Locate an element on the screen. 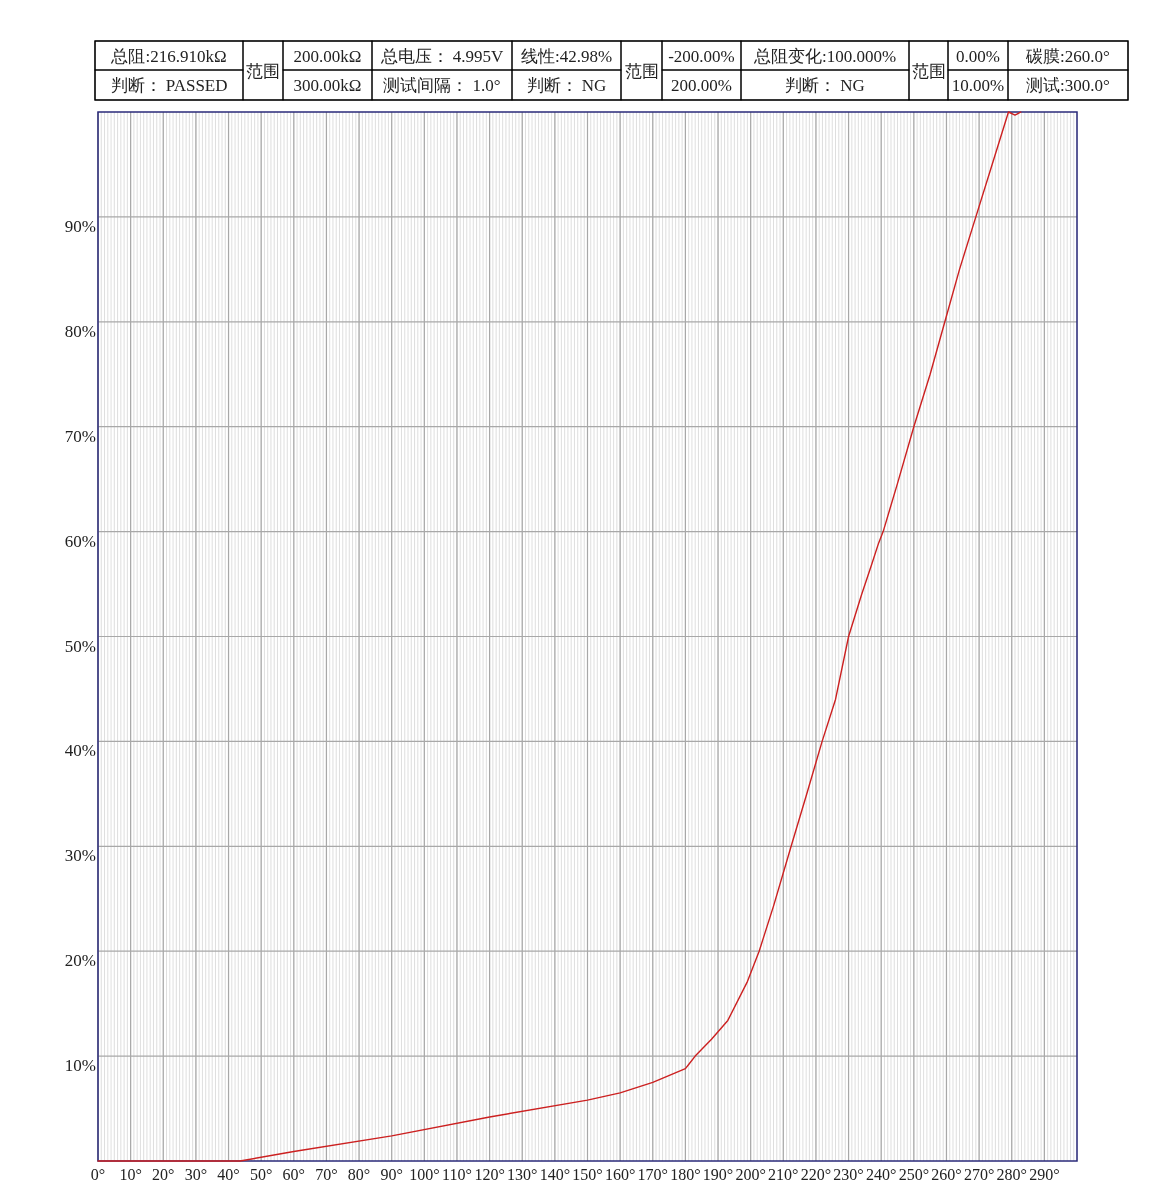 The height and width of the screenshot is (1197, 1162). x-tick-label: 20° is located at coordinates (163, 1174).